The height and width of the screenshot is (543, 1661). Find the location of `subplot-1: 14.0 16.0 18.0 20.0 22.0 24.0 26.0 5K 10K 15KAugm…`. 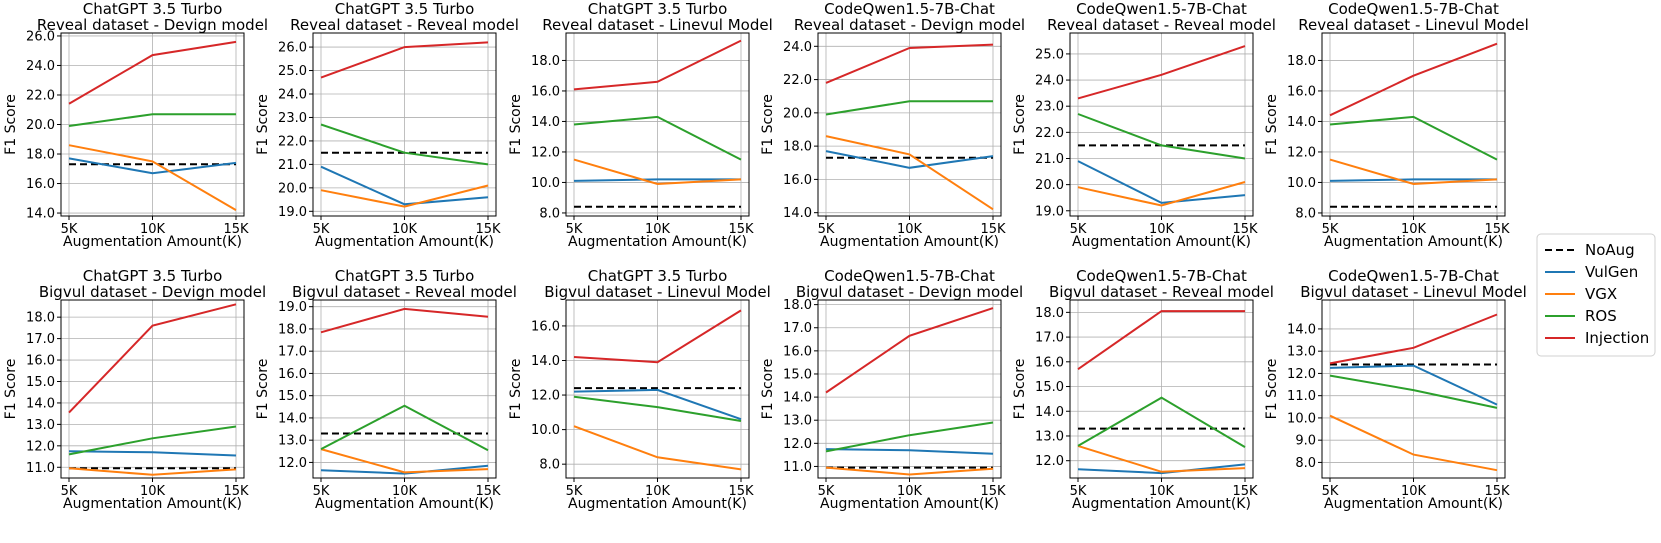

subplot-1: 14.0 16.0 18.0 20.0 22.0 24.0 26.0 5K 10K 15KAugm… is located at coordinates (135, 125).